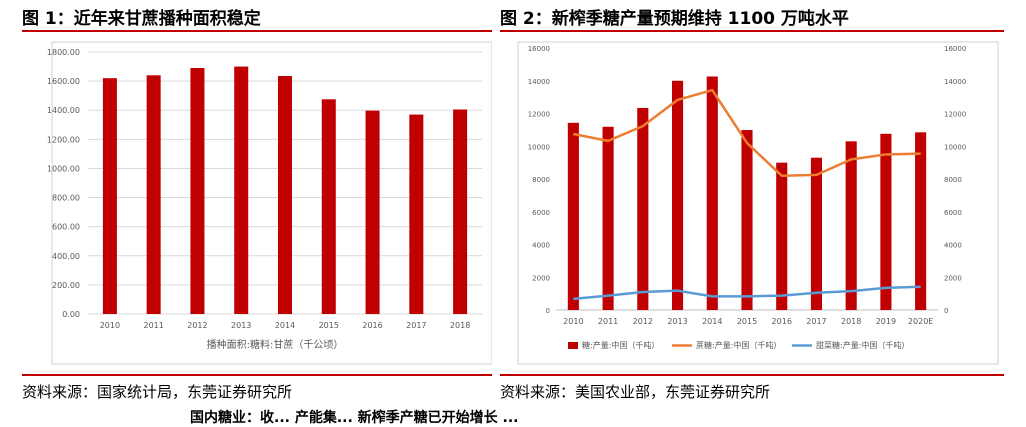  I want to click on chart2-beet-sugar-line, so click(747, 293).